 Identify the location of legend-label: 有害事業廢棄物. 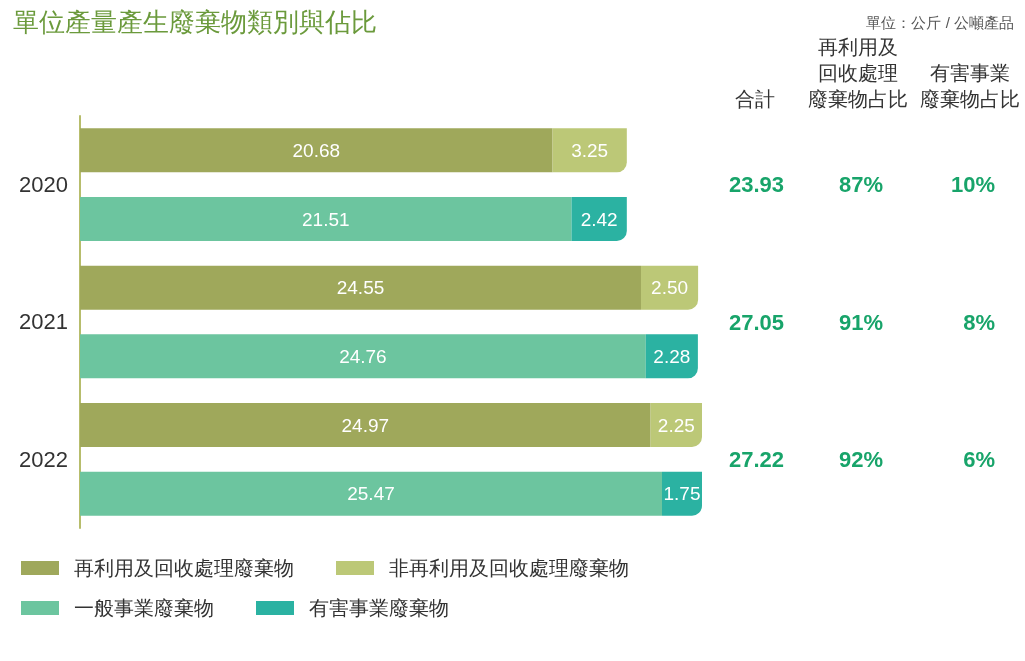
(379, 608).